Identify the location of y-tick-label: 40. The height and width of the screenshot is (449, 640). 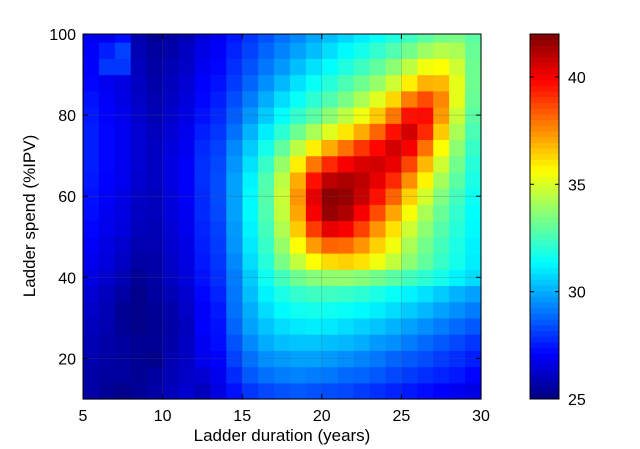
(67, 278).